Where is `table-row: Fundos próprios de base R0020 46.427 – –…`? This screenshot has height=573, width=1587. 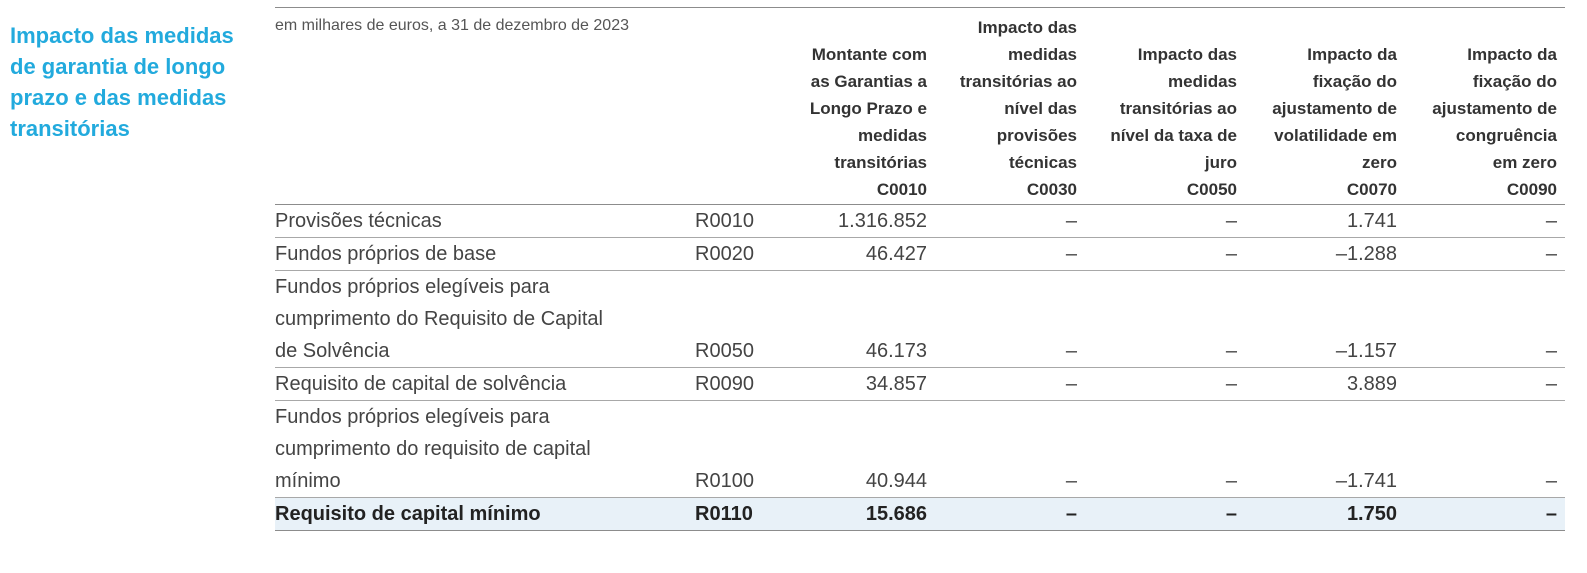 table-row: Fundos próprios de base R0020 46.427 – –… is located at coordinates (920, 254).